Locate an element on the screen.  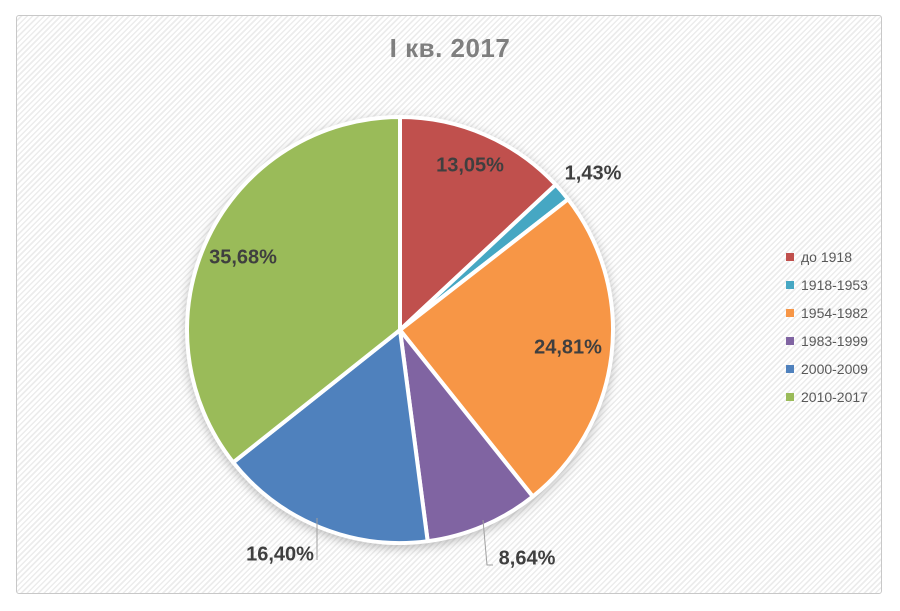
legend-item-1983-1999: 1983-1999 is located at coordinates (827, 341).